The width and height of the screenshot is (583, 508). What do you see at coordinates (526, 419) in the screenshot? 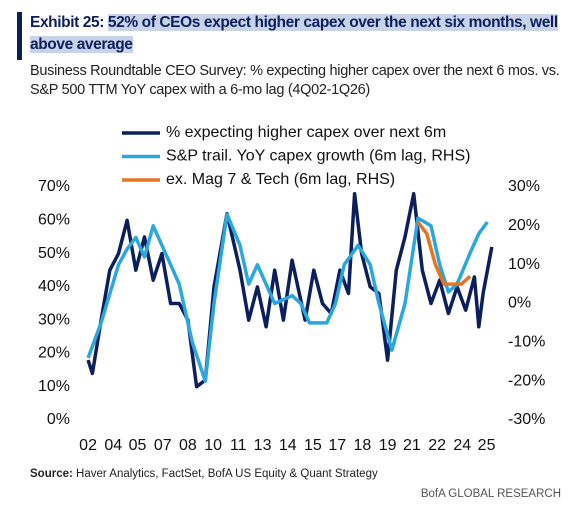
I see `y2-tick-label: -30%` at bounding box center [526, 419].